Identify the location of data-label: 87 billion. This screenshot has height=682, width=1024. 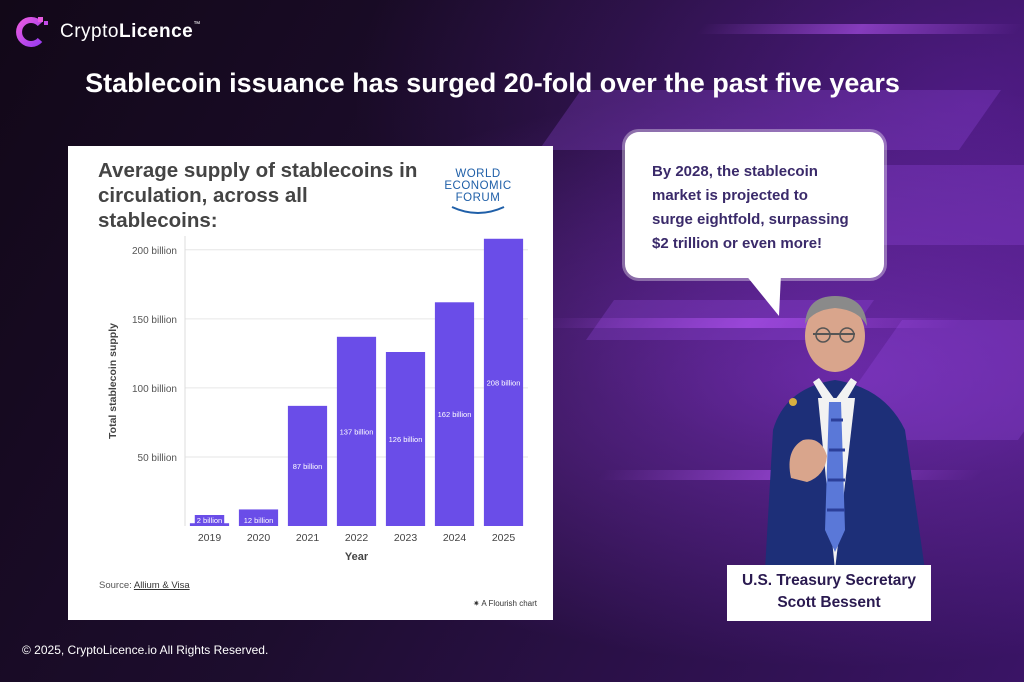
(308, 466).